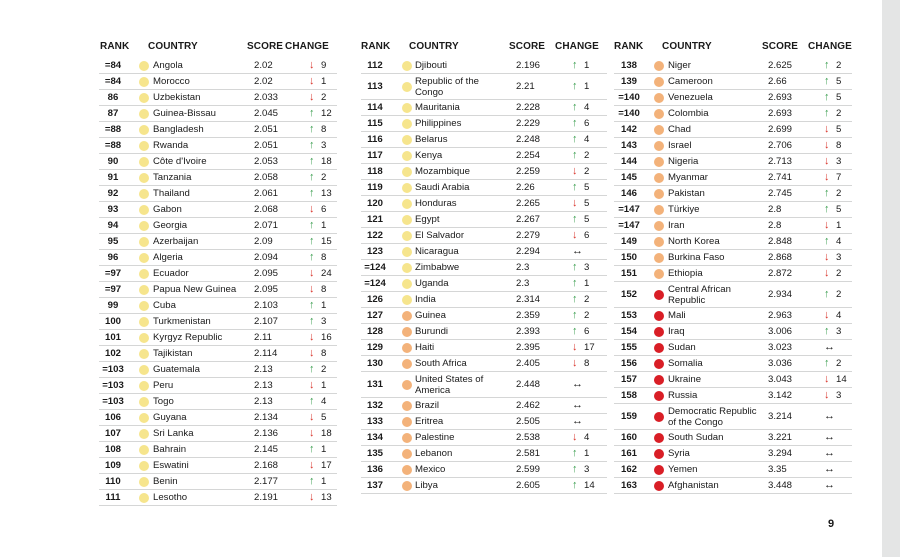 The height and width of the screenshot is (557, 900). Describe the element at coordinates (525, 86) in the screenshot. I see `score-cell: 2.21` at that location.